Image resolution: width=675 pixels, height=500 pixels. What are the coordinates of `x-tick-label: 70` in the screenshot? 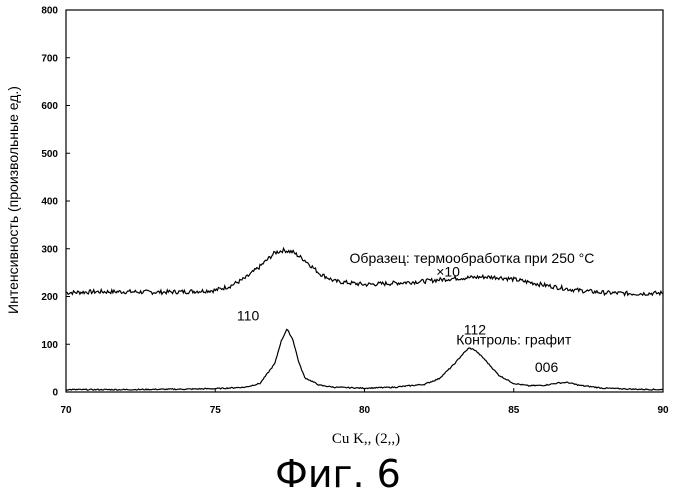 It's located at (66, 410).